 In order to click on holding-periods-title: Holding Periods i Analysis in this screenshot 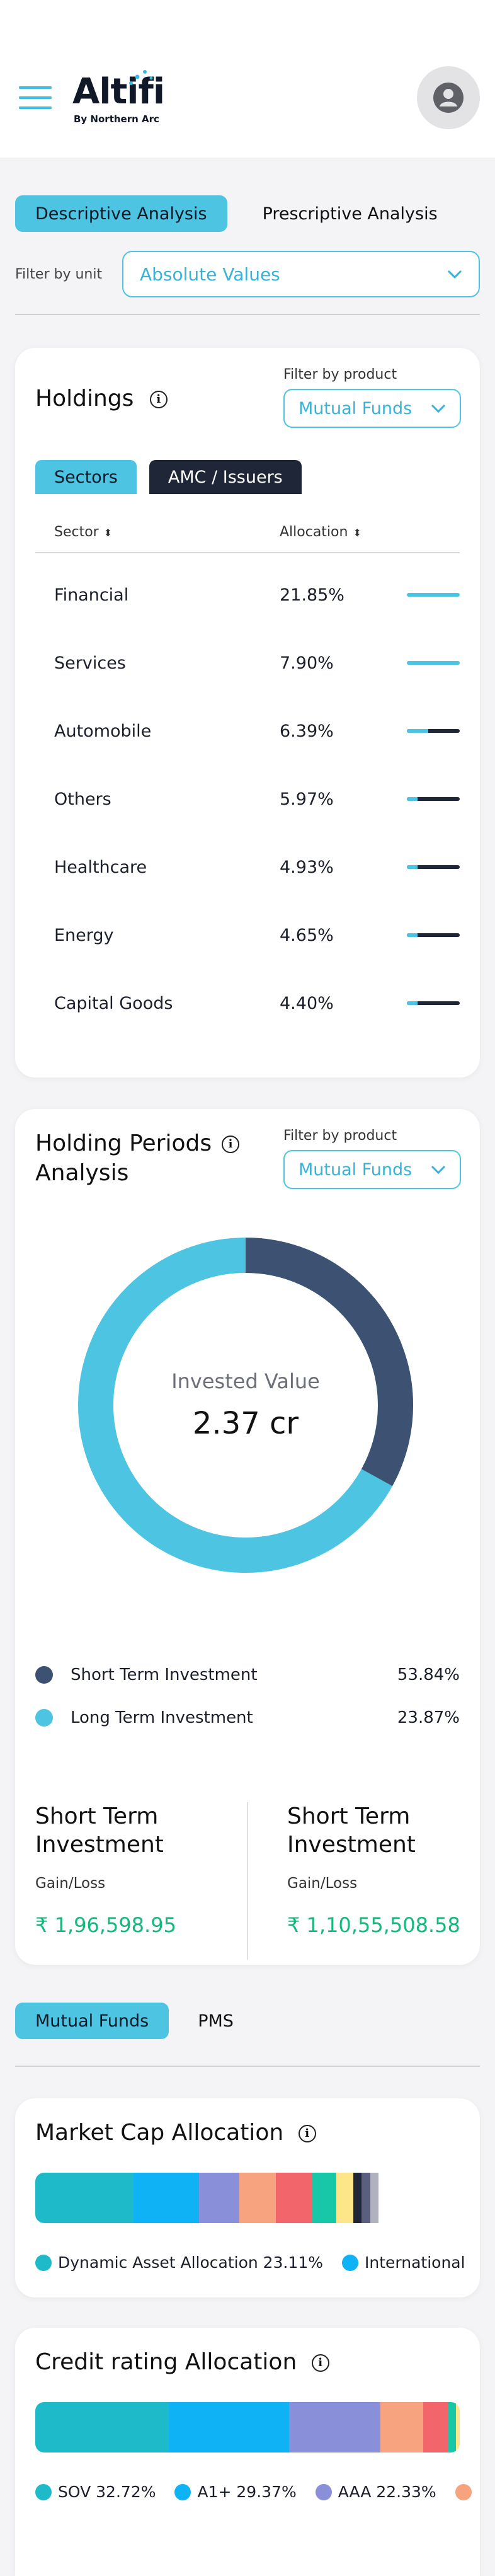, I will do `click(137, 1158)`.